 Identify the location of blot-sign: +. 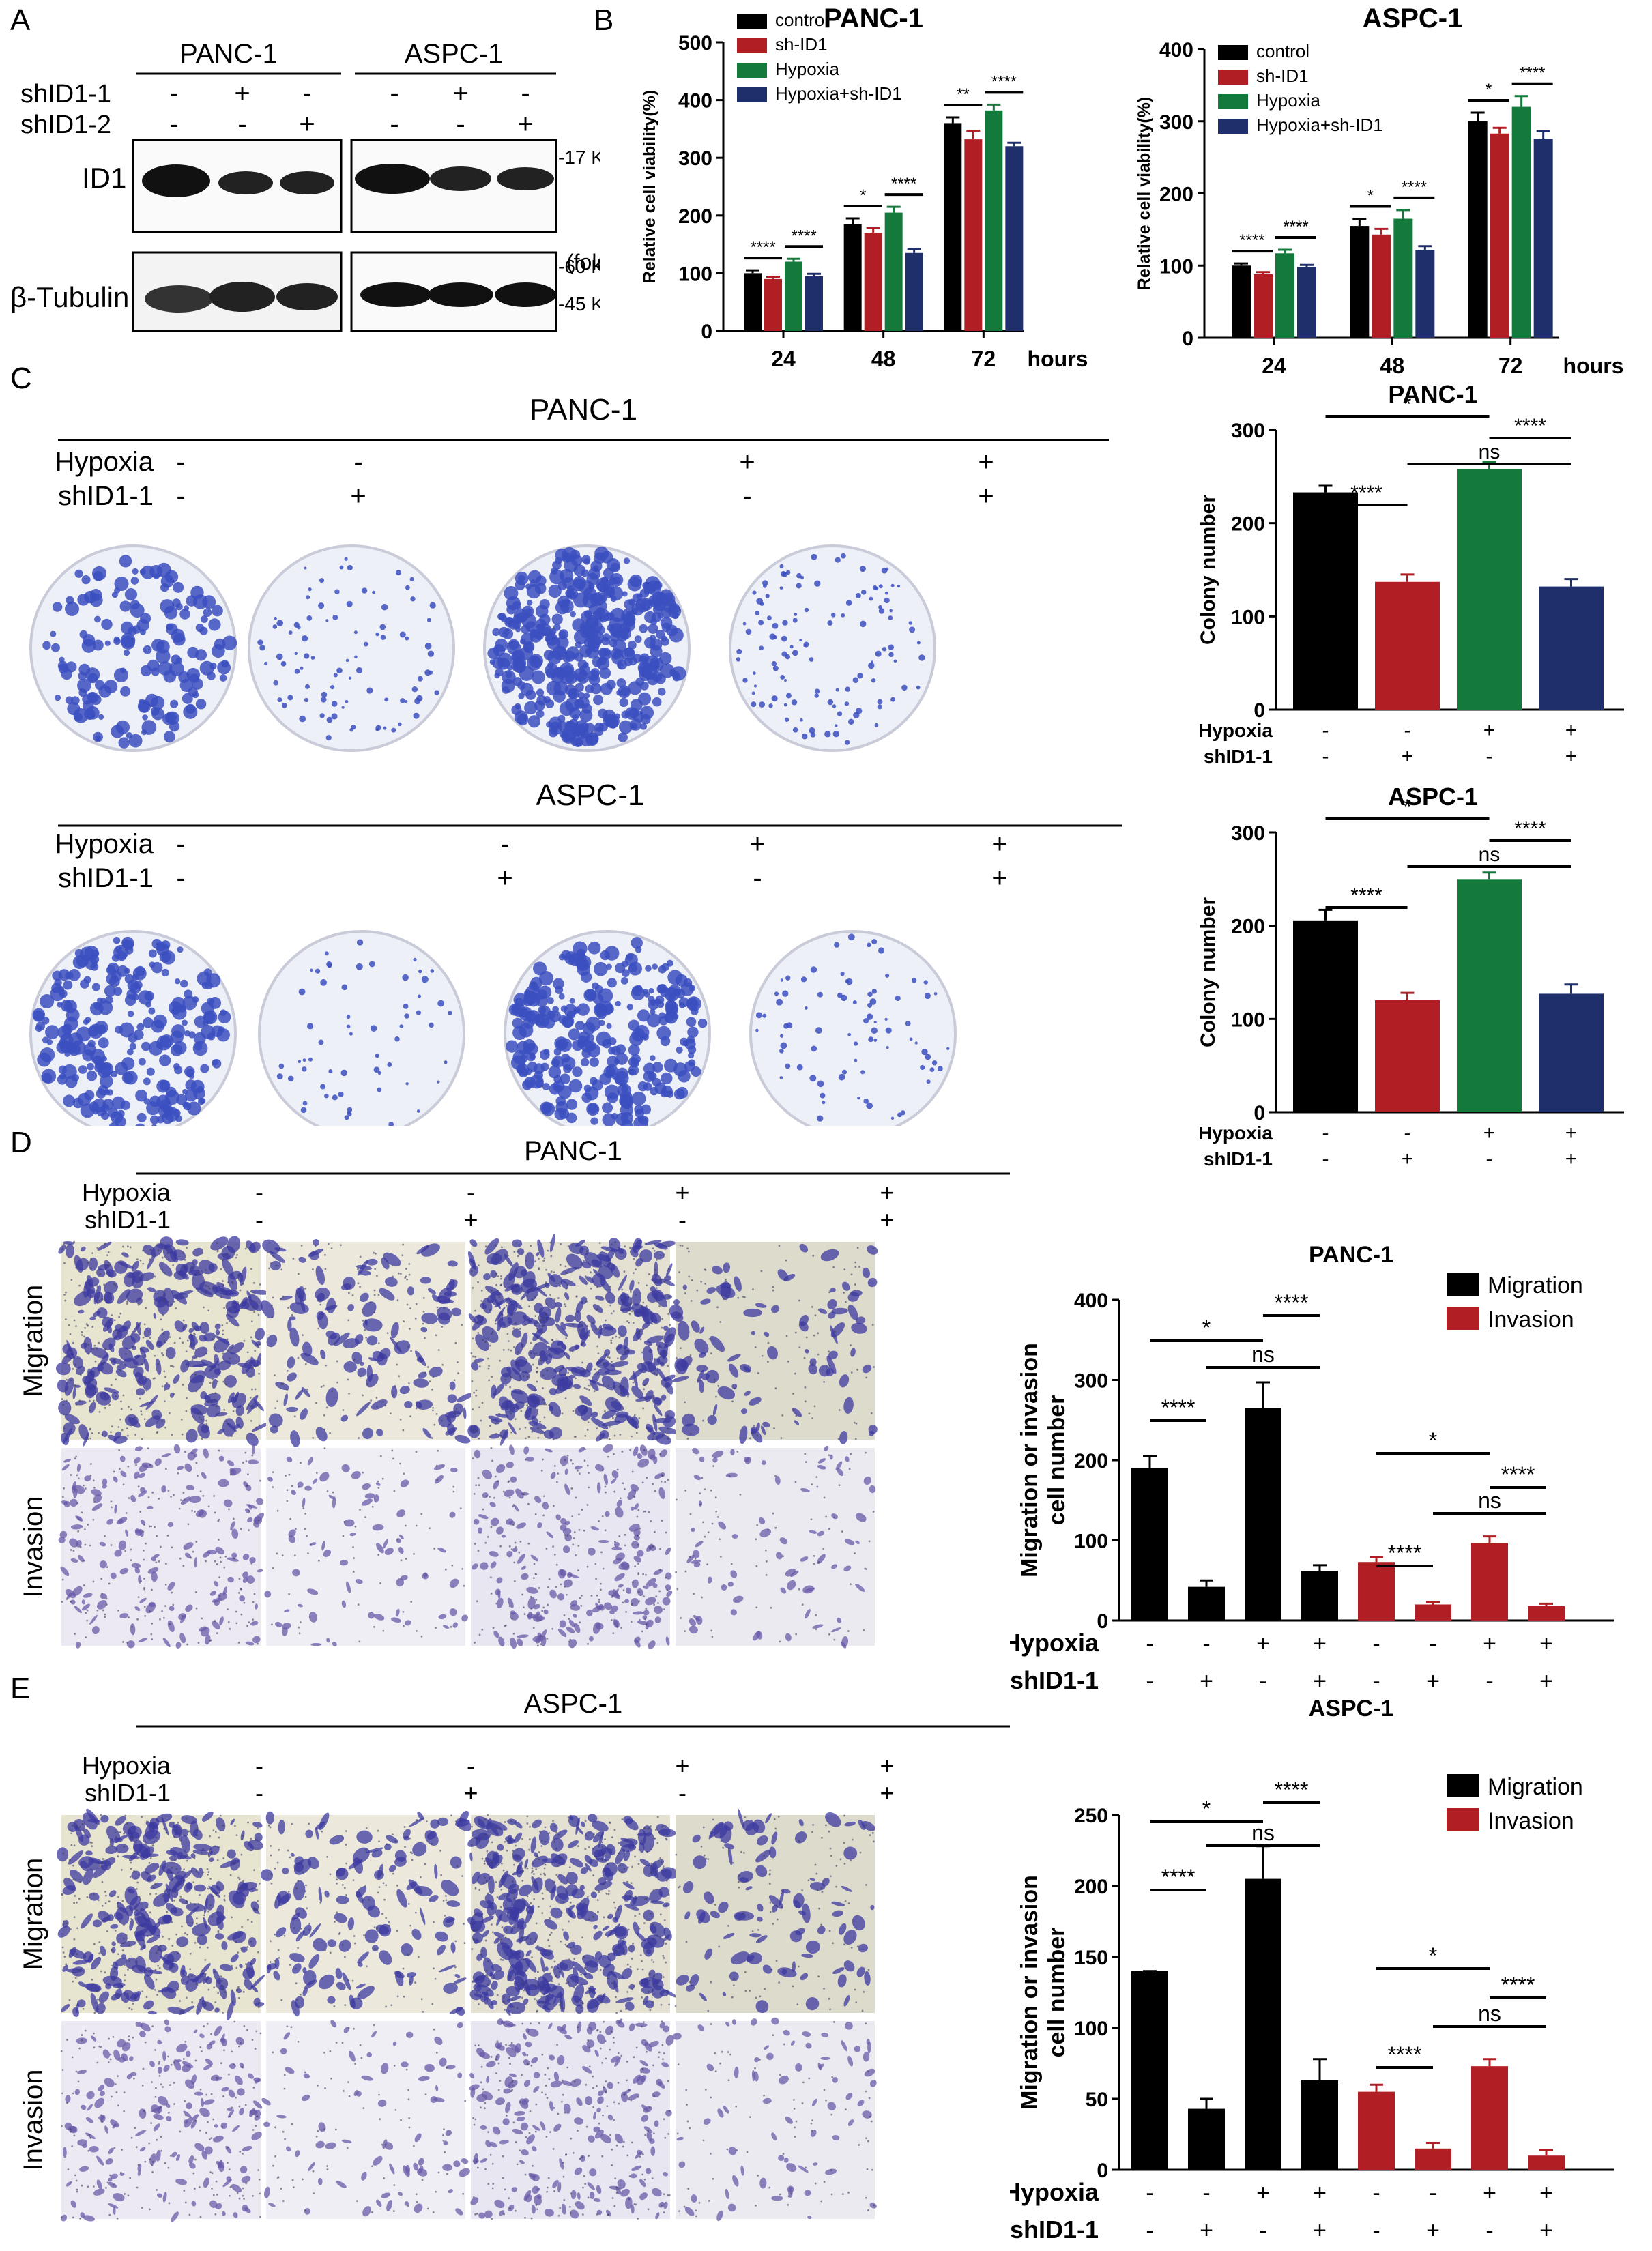
(307, 124).